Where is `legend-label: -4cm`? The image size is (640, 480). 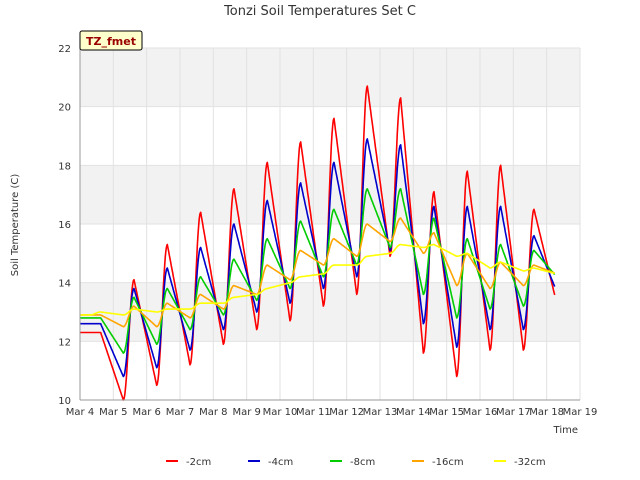 legend-label: -4cm is located at coordinates (280, 462).